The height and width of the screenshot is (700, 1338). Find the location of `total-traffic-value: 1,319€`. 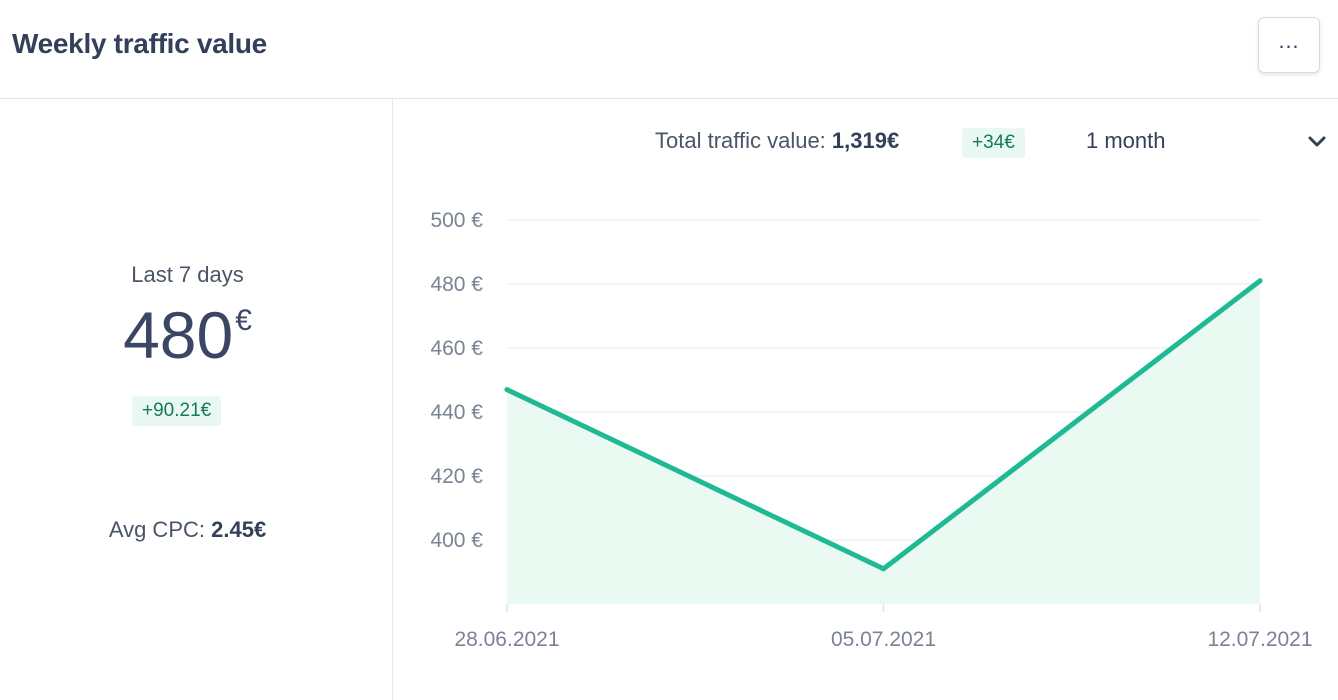

total-traffic-value: 1,319€ is located at coordinates (865, 140).